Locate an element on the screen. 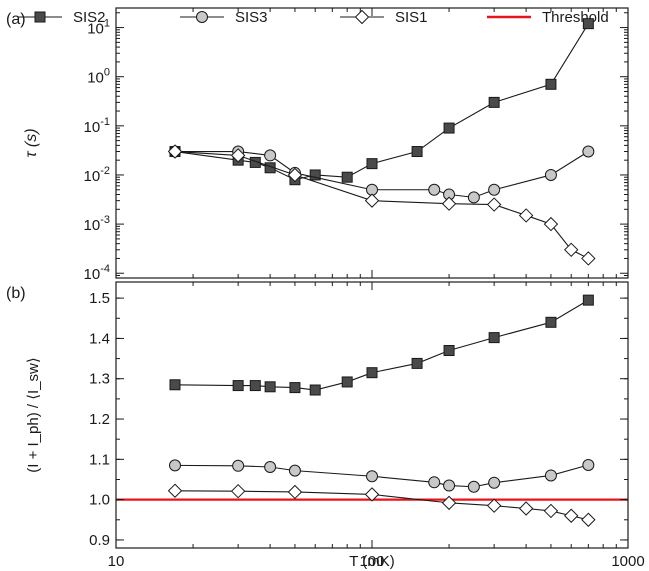  y-tick-label: 1.5 is located at coordinates (99, 298).